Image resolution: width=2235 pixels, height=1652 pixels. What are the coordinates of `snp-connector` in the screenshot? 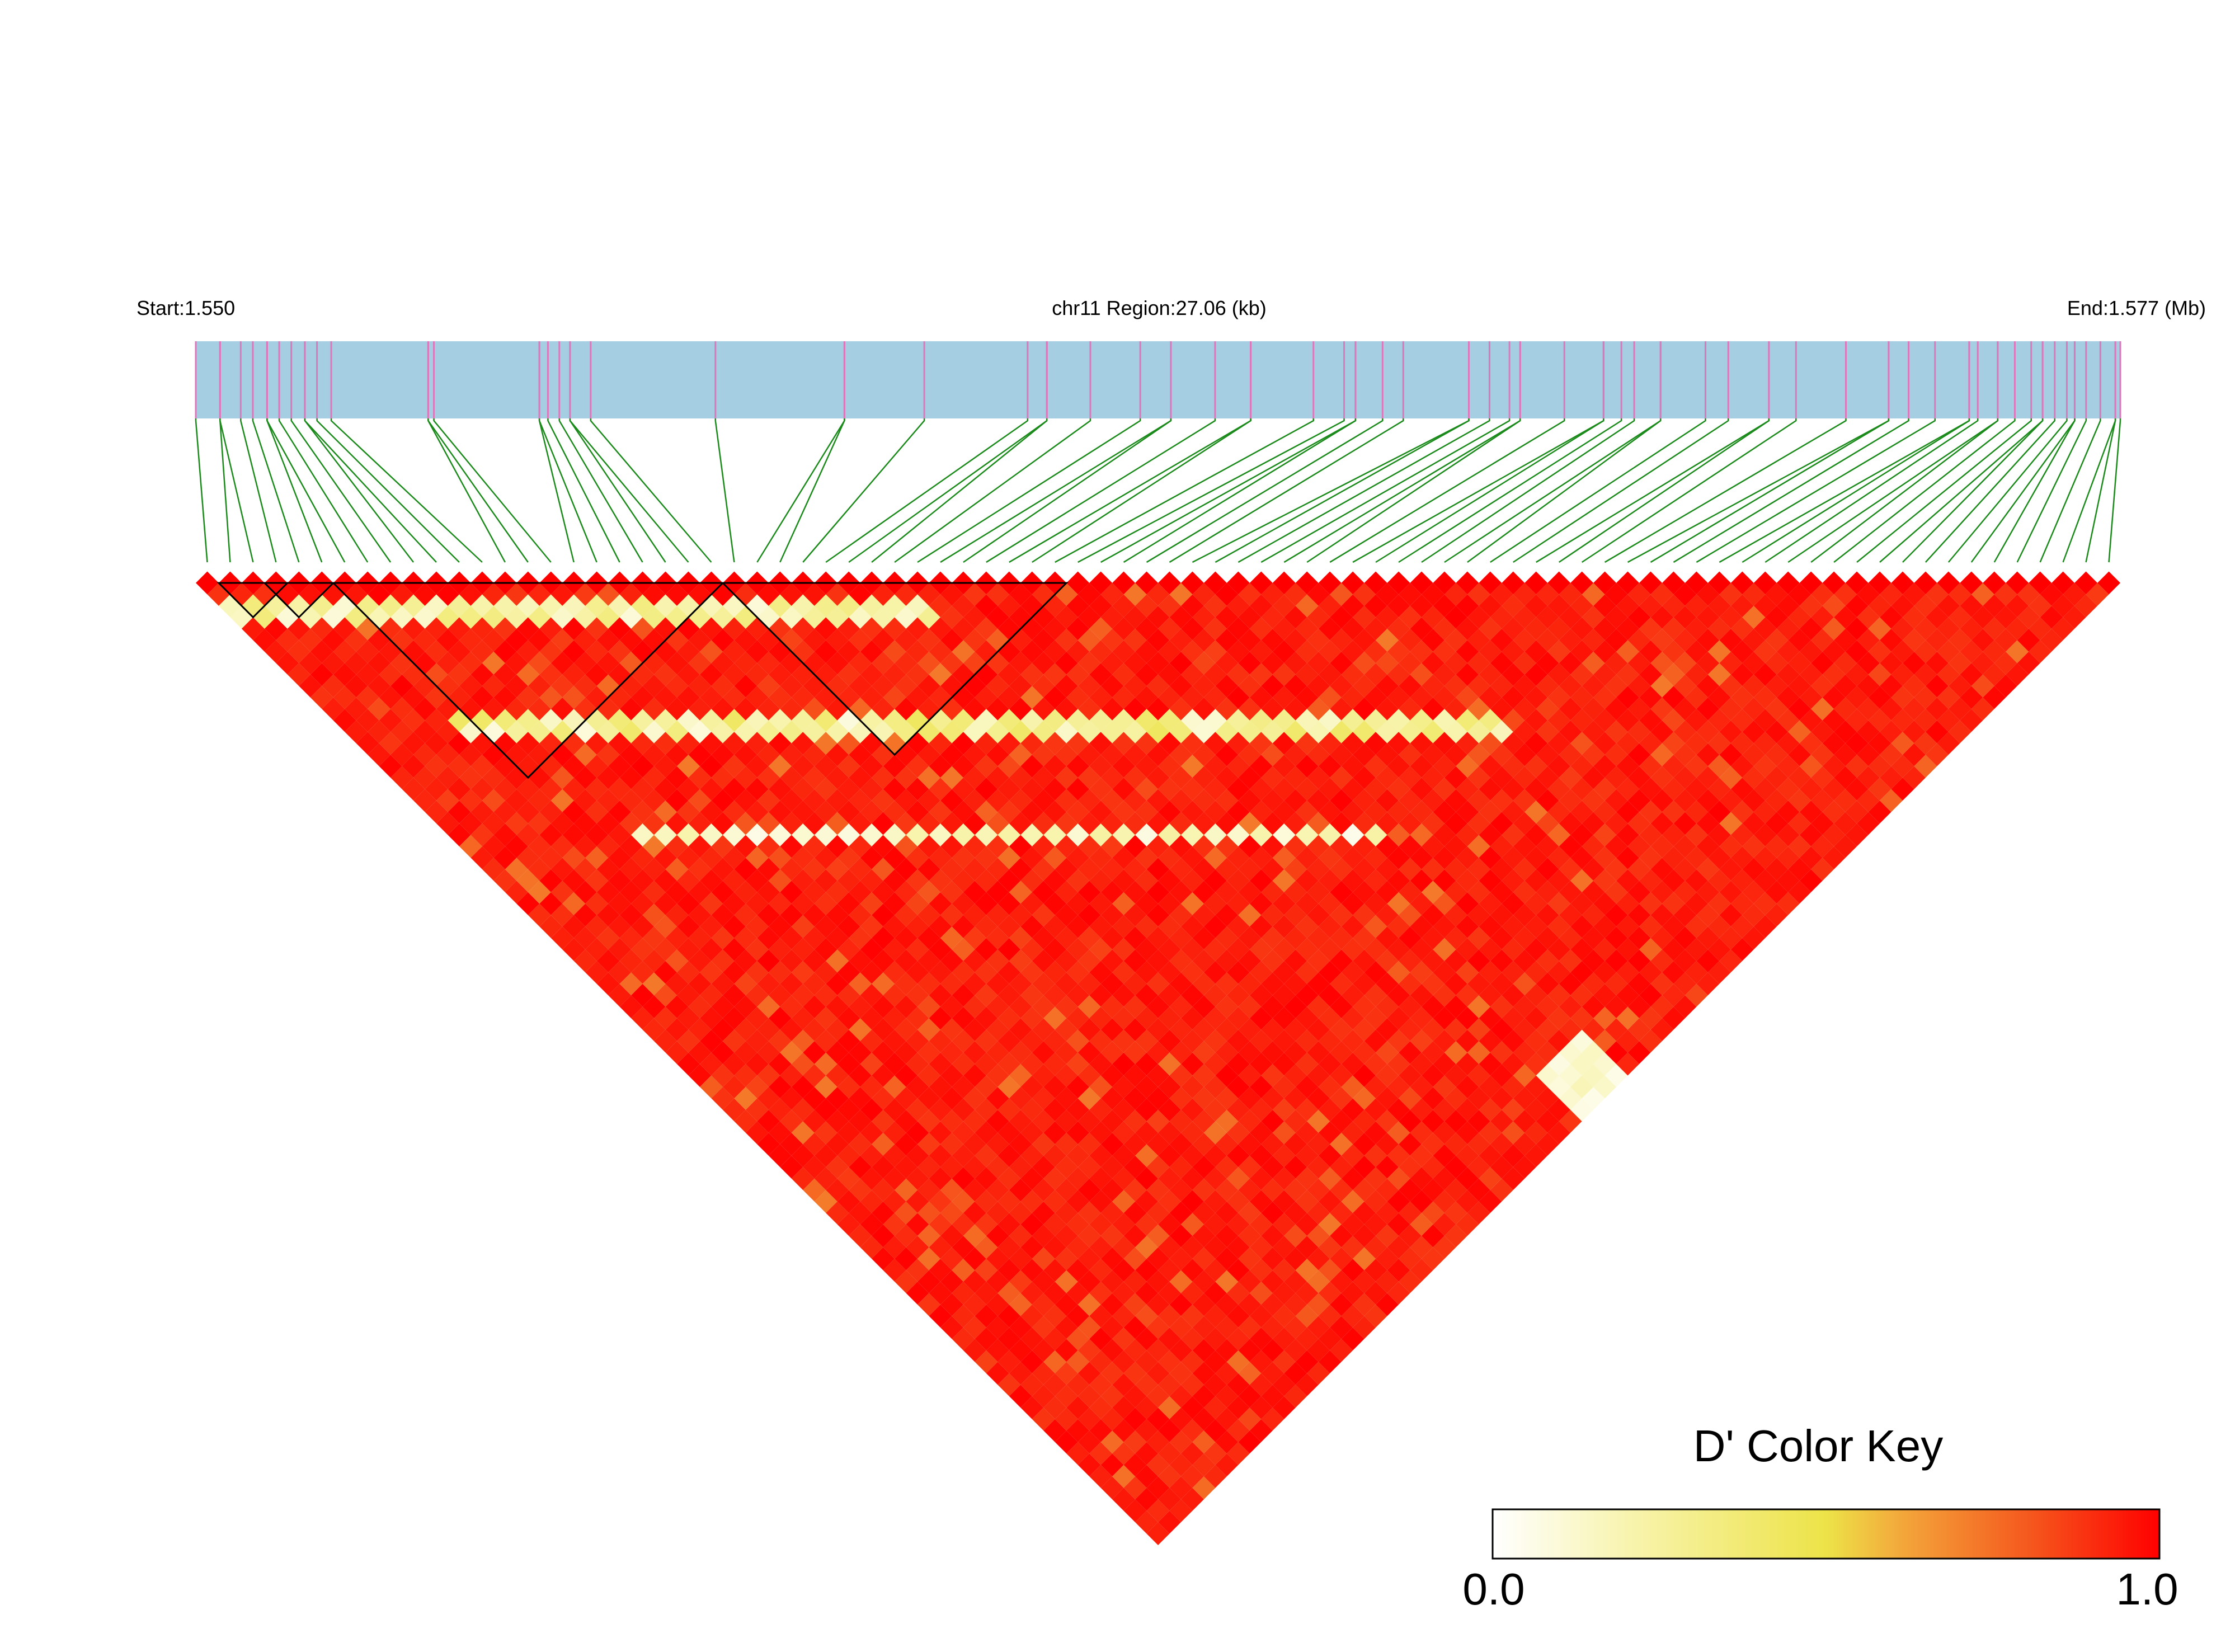 It's located at (800, 491).